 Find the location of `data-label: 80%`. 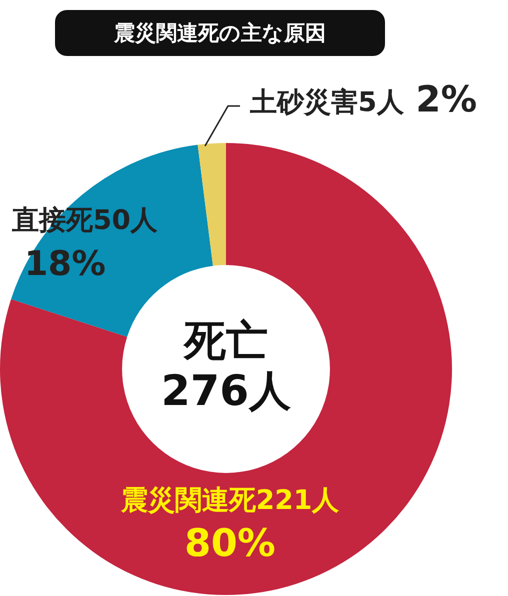

data-label: 80% is located at coordinates (230, 542).